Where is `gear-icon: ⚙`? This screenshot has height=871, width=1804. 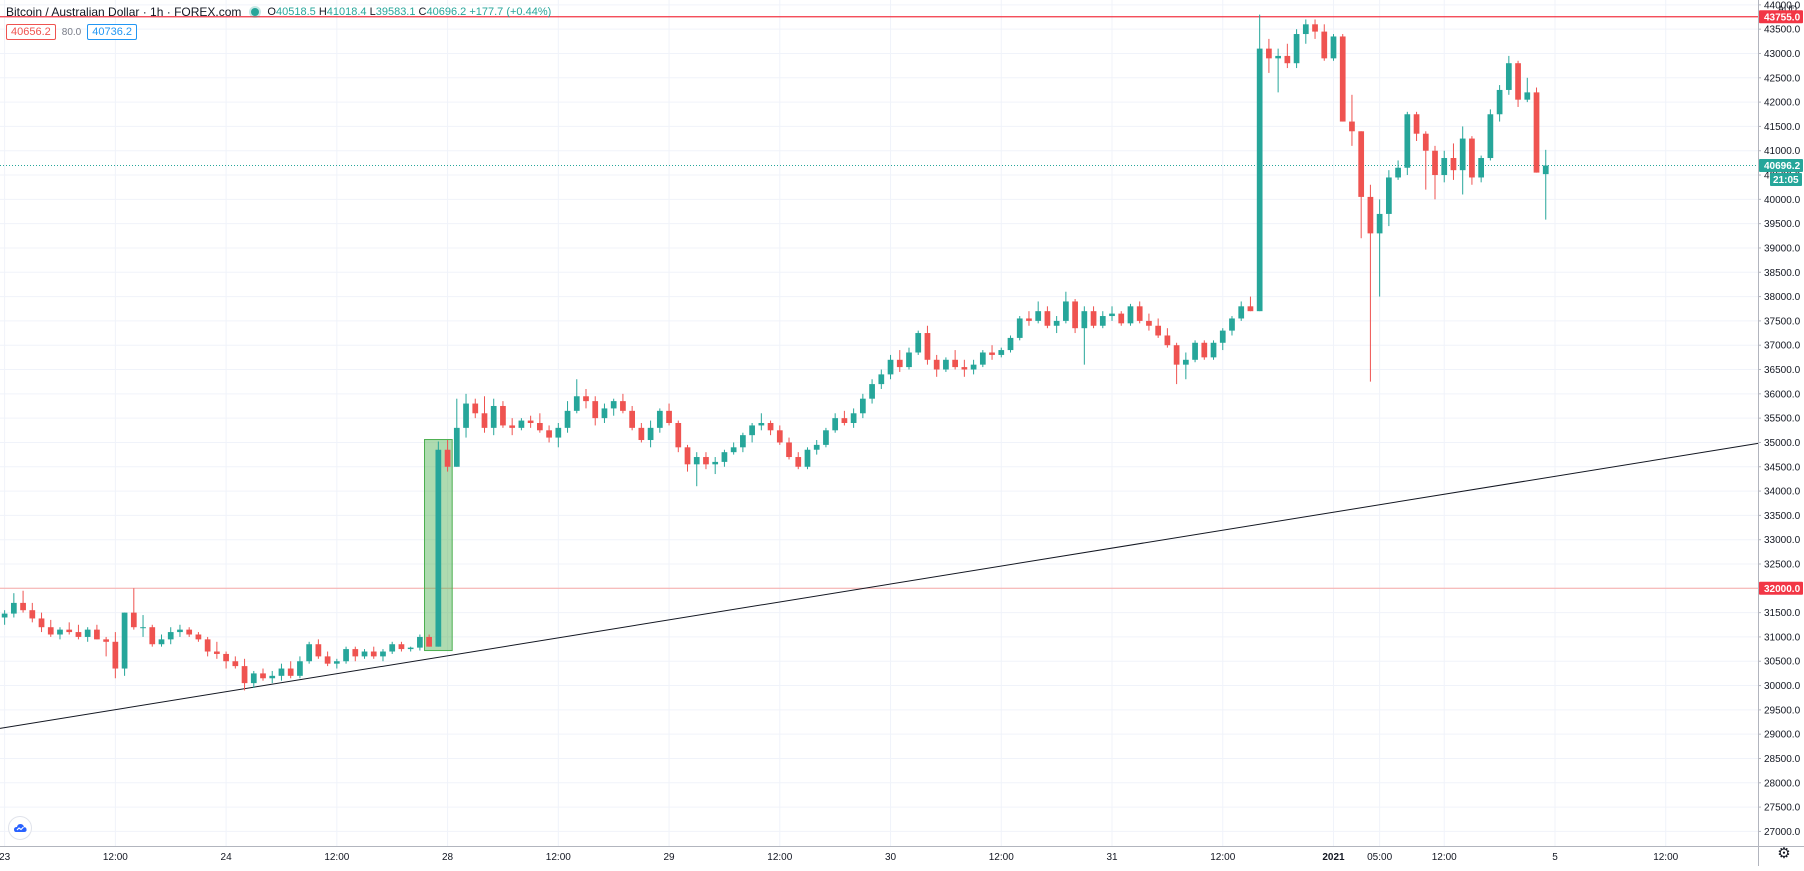 gear-icon: ⚙ is located at coordinates (1784, 853).